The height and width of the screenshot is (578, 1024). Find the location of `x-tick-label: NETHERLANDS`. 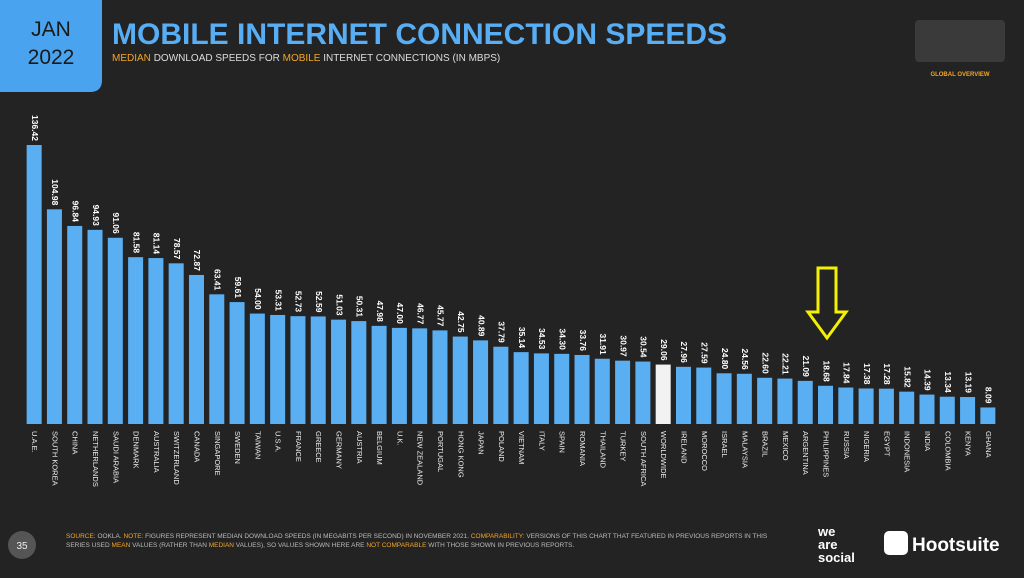

x-tick-label: NETHERLANDS is located at coordinates (95, 459).